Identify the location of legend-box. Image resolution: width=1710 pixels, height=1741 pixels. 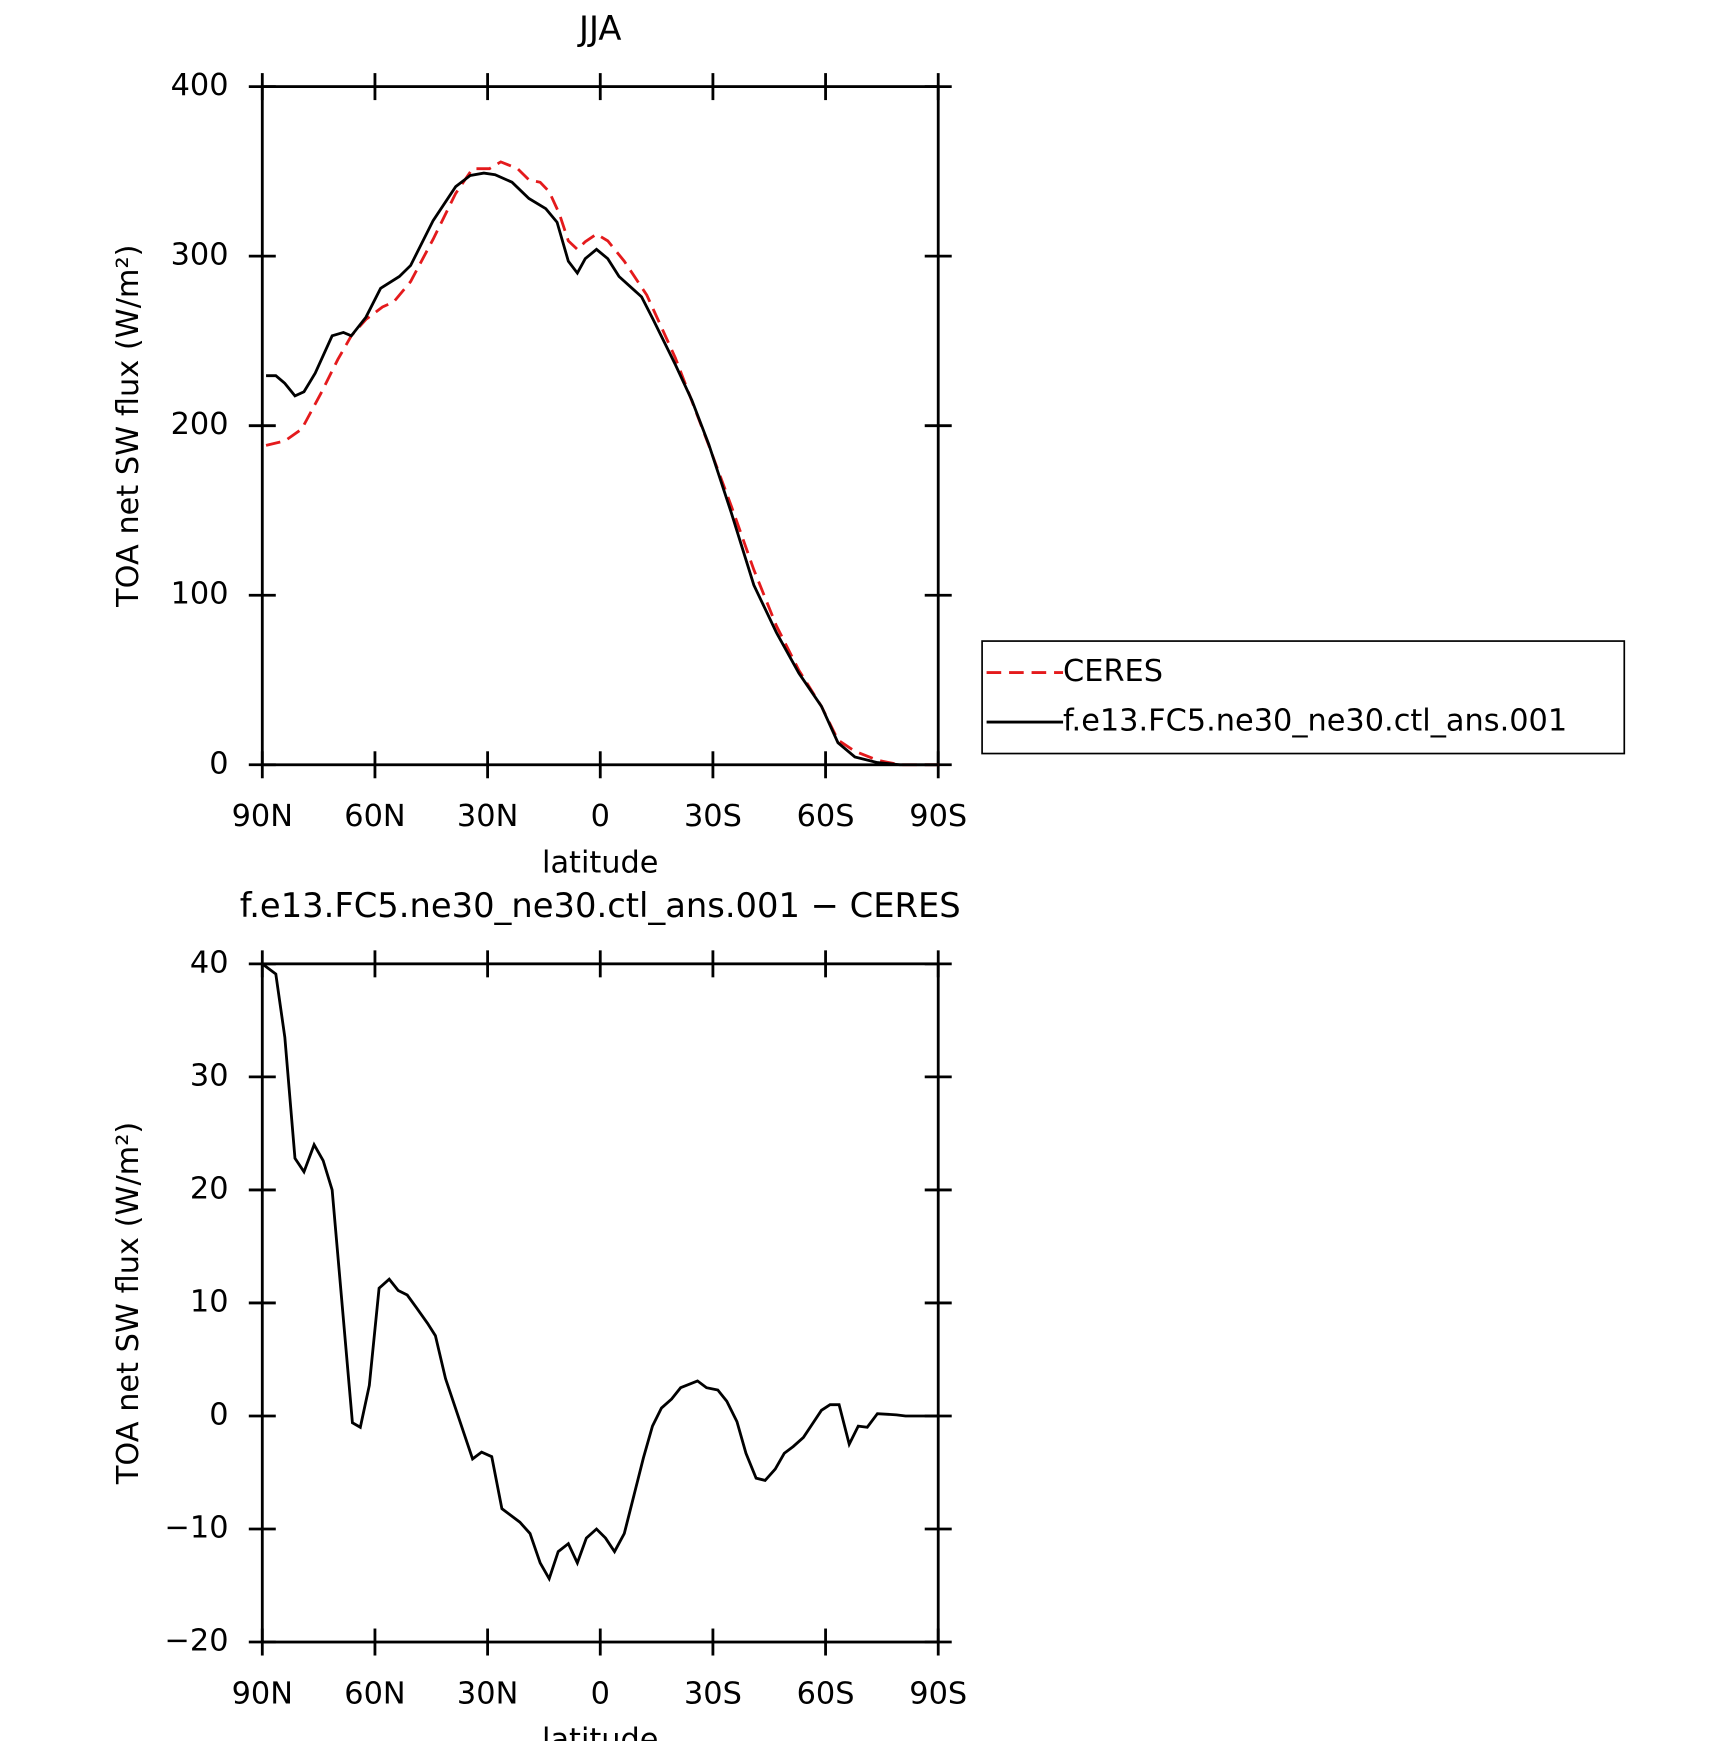
(1303, 697).